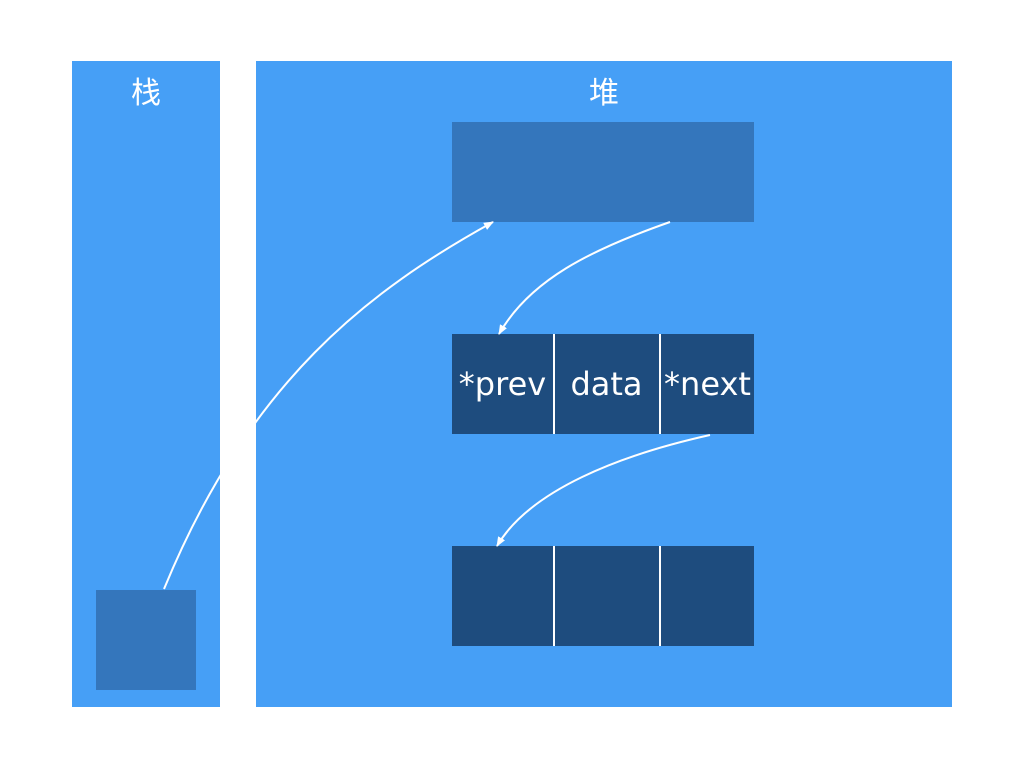 This screenshot has height=768, width=1024. Describe the element at coordinates (606, 384) in the screenshot. I see `node-1-data-field: data` at that location.